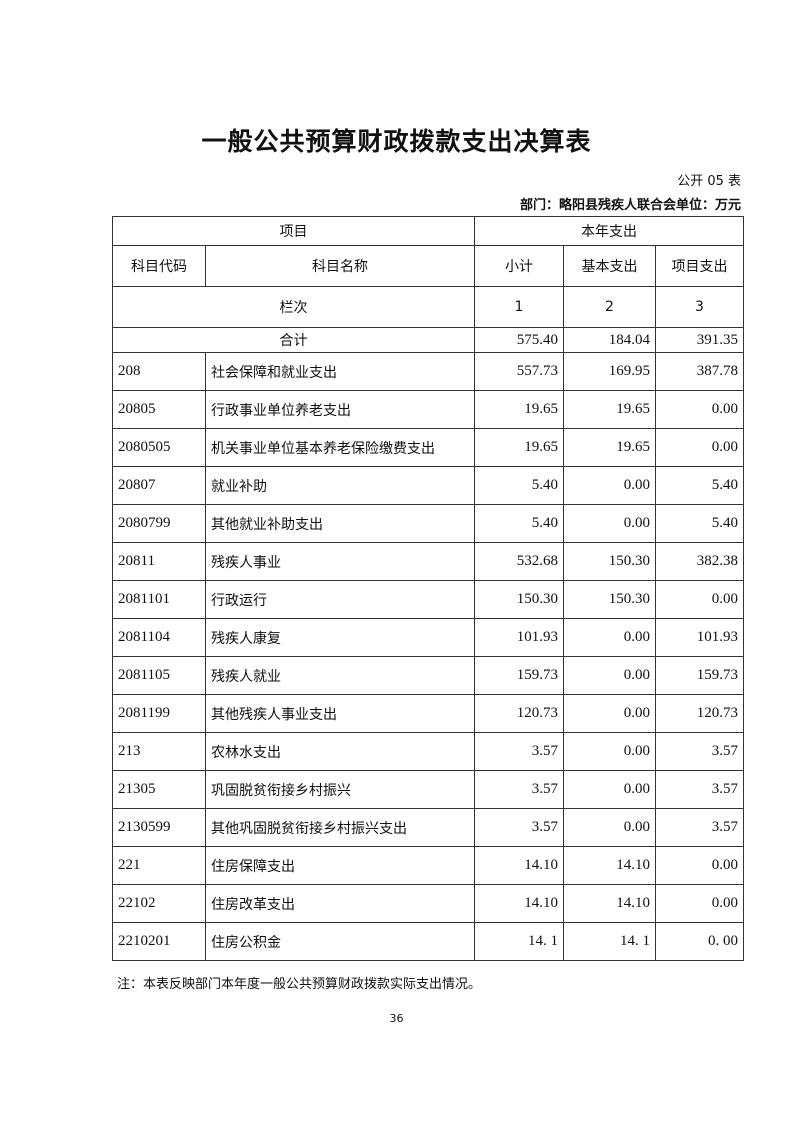  What do you see at coordinates (340, 561) in the screenshot?
I see `cell-name: 残疾人事业` at bounding box center [340, 561].